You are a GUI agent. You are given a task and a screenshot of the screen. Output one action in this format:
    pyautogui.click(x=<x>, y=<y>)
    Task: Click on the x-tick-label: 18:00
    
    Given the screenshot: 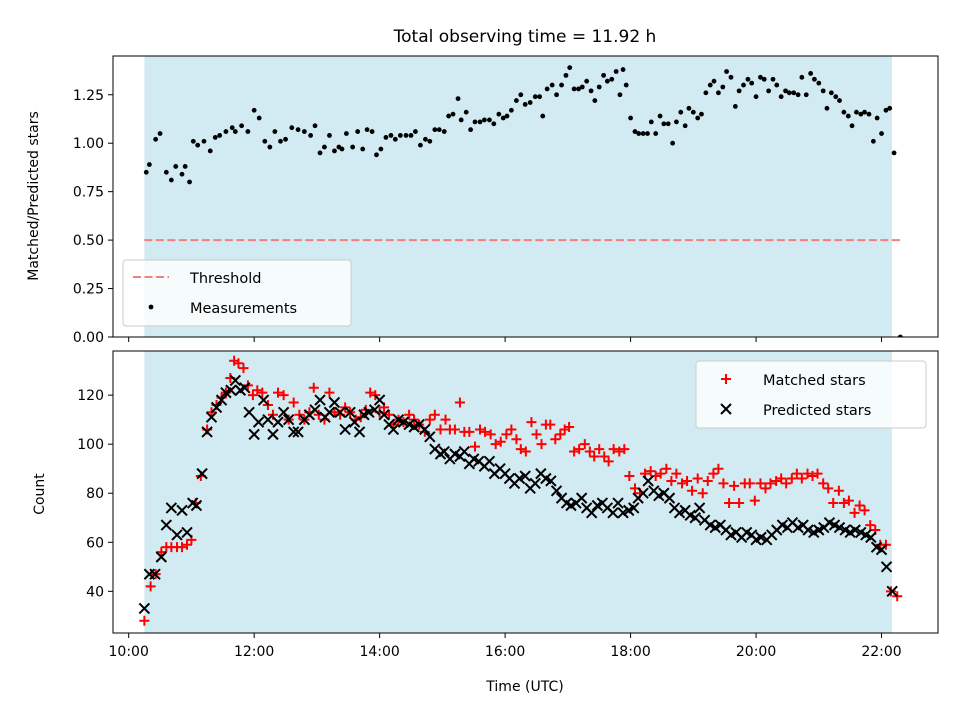 What is the action you would take?
    pyautogui.click(x=630, y=652)
    